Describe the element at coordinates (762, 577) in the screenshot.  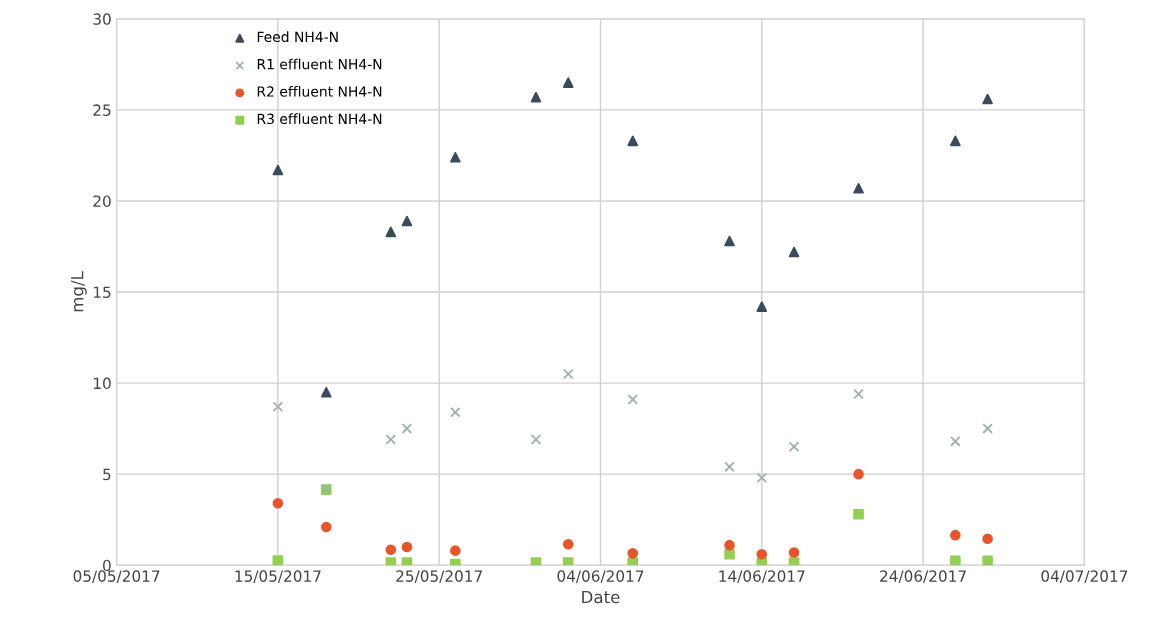
I see `x-tick-label: 14/06/2017` at that location.